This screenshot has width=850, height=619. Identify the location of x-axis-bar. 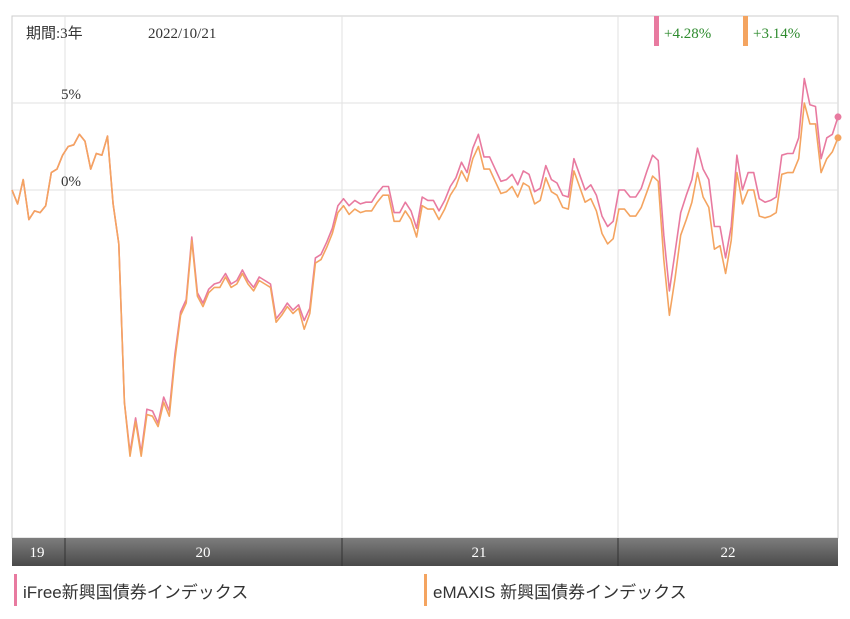
(425, 552).